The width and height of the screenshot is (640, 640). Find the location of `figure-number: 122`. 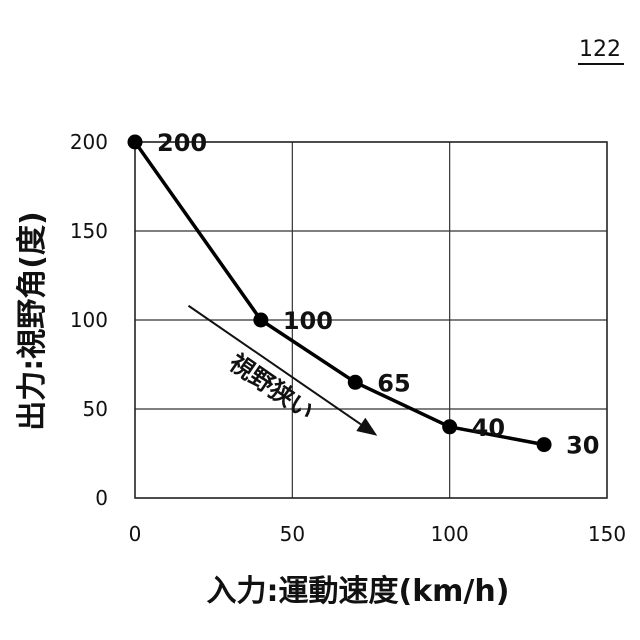

figure-number: 122 is located at coordinates (600, 49).